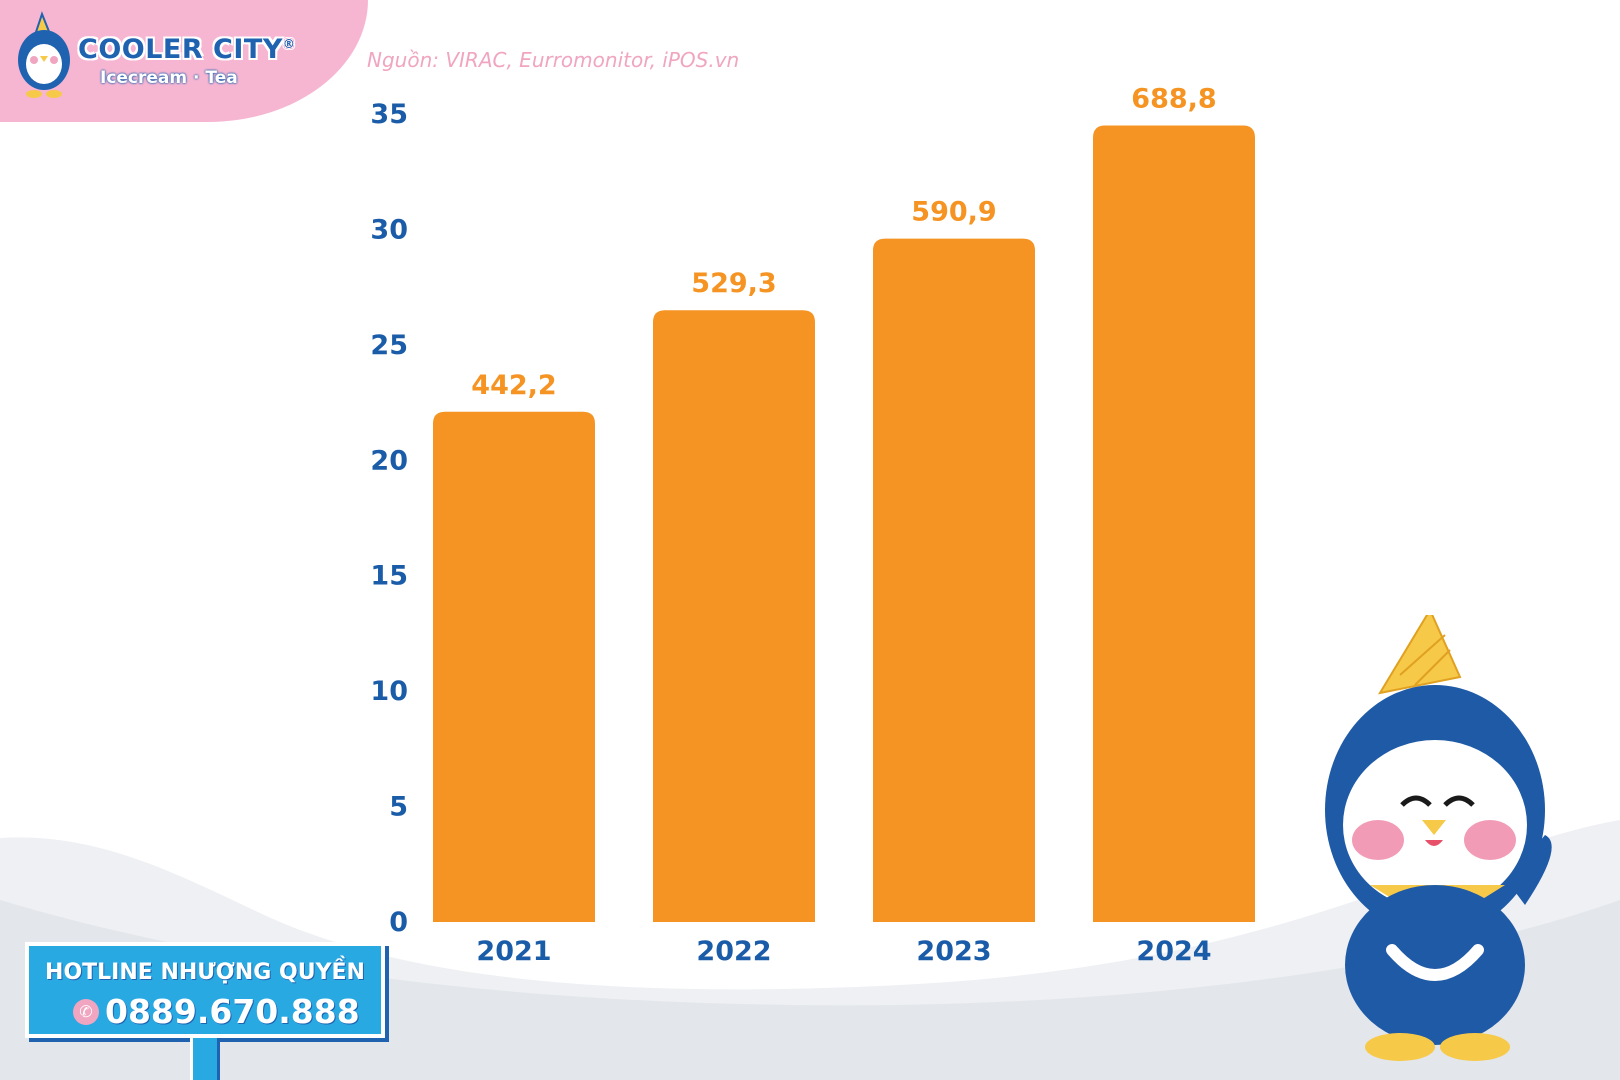 The width and height of the screenshot is (1620, 1080). Describe the element at coordinates (398, 922) in the screenshot. I see `y-tick-label: 0` at that location.